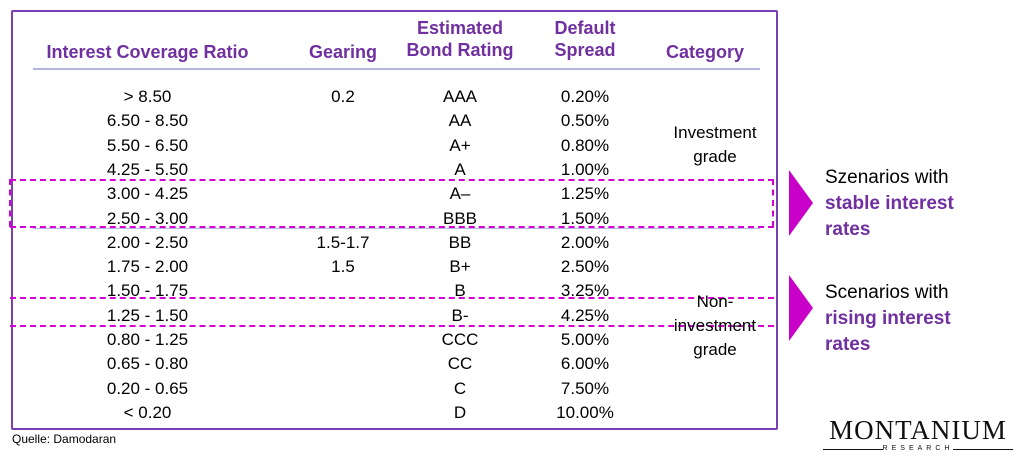  What do you see at coordinates (585, 388) in the screenshot?
I see `cell-spread: 7.50%` at bounding box center [585, 388].